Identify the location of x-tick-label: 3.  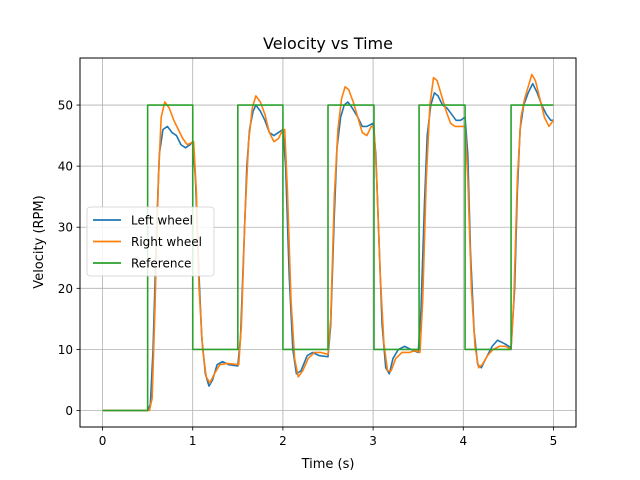
(373, 441).